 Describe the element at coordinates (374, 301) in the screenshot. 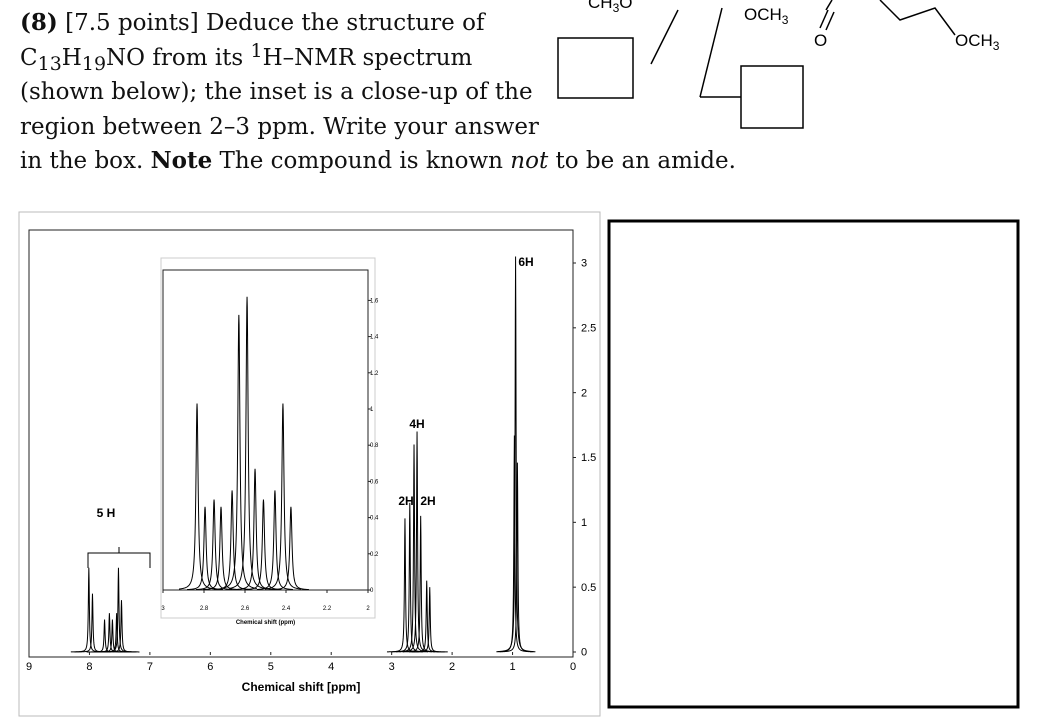

I see `y-tick-label: 1.6` at that location.